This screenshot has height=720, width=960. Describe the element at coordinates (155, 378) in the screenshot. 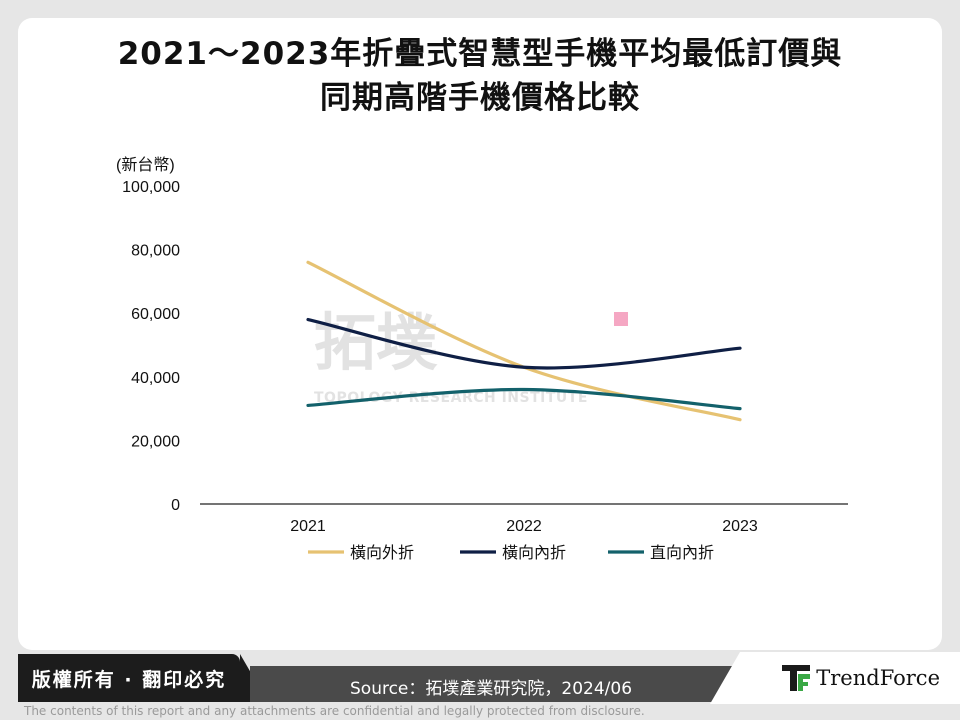

I see `y-tick-label: 40,000` at that location.